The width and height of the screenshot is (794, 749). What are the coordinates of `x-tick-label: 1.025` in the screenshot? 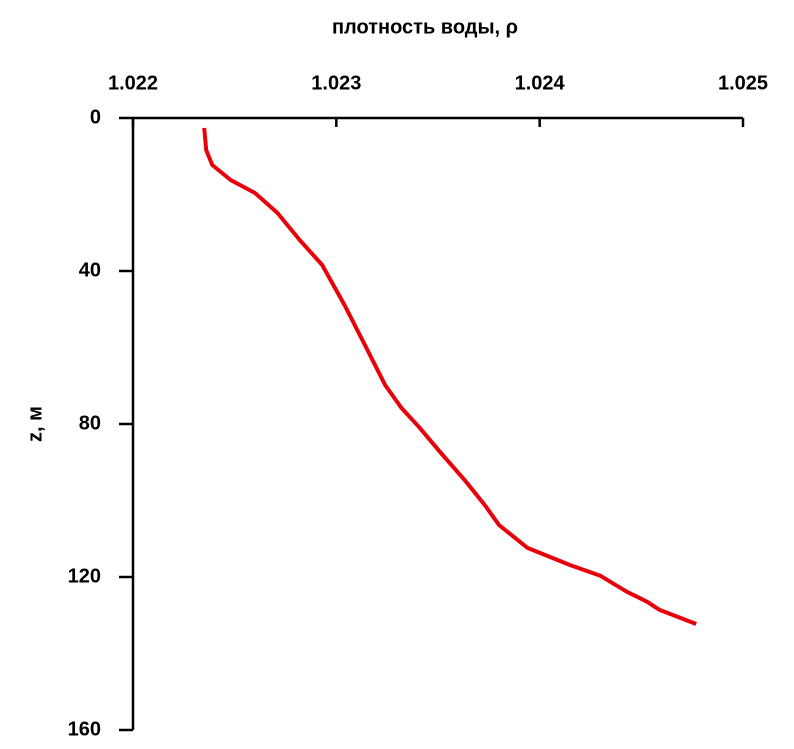 It's located at (743, 83).